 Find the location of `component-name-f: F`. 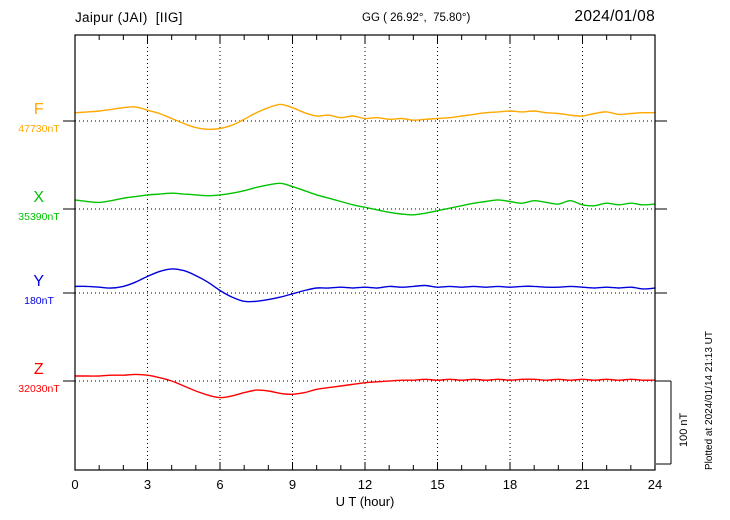

component-name-f: F is located at coordinates (39, 109).